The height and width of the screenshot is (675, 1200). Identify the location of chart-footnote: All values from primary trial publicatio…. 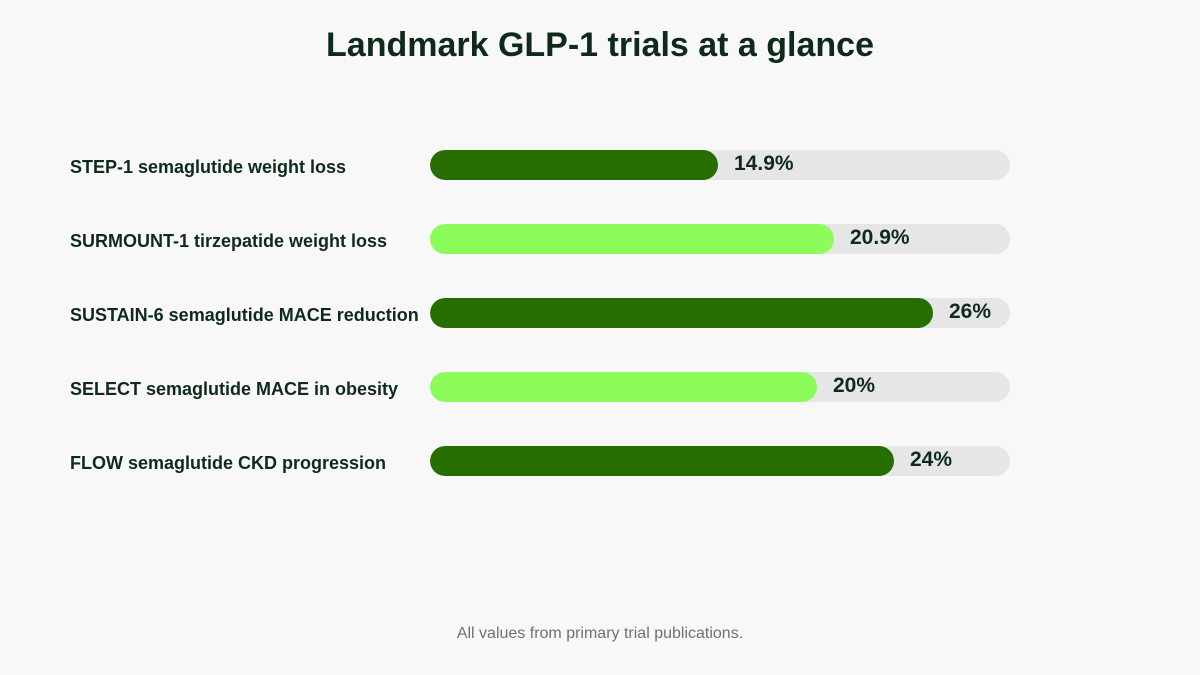
(600, 633).